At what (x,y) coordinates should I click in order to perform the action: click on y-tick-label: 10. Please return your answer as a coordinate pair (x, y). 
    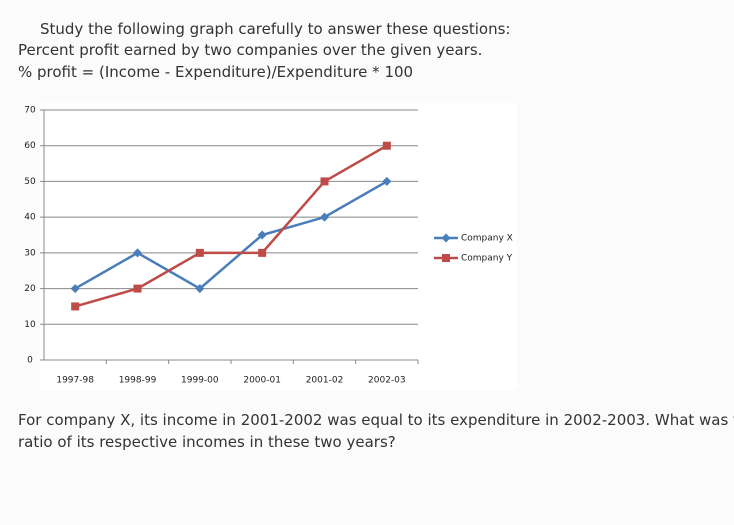
    Looking at the image, I should click on (30, 325).